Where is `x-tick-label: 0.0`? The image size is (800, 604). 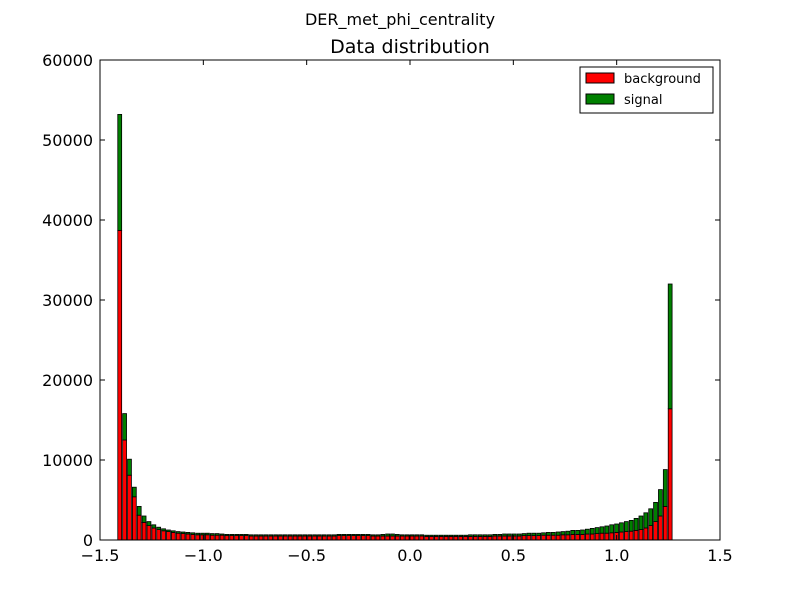
x-tick-label: 0.0 is located at coordinates (409, 555).